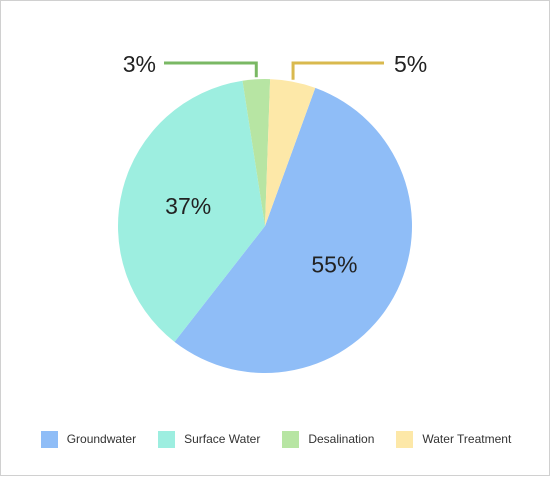 The height and width of the screenshot is (477, 550). I want to click on data-label-surface-water: 37%, so click(188, 206).